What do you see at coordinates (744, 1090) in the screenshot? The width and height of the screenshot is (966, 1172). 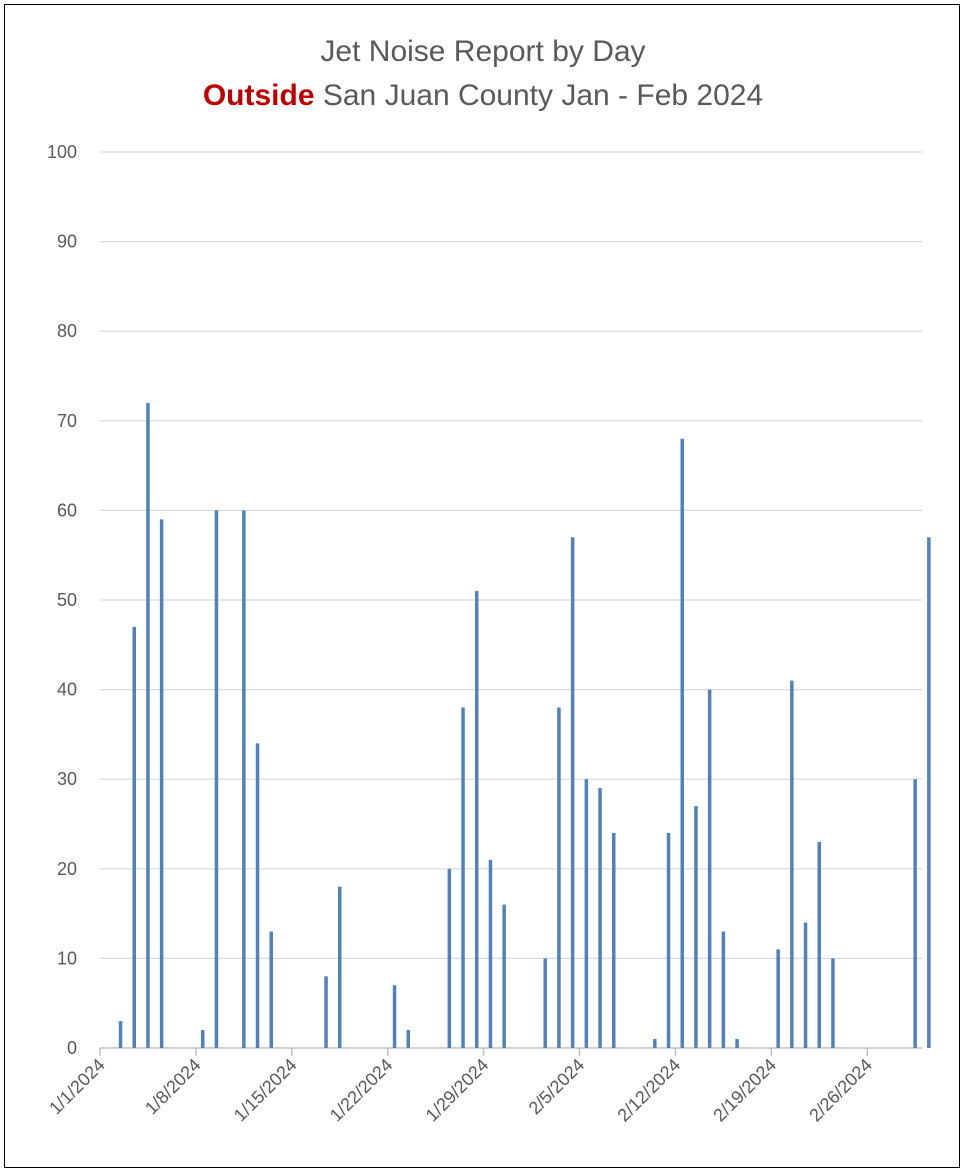 I see `x-tick-label: 2/19/2024` at bounding box center [744, 1090].